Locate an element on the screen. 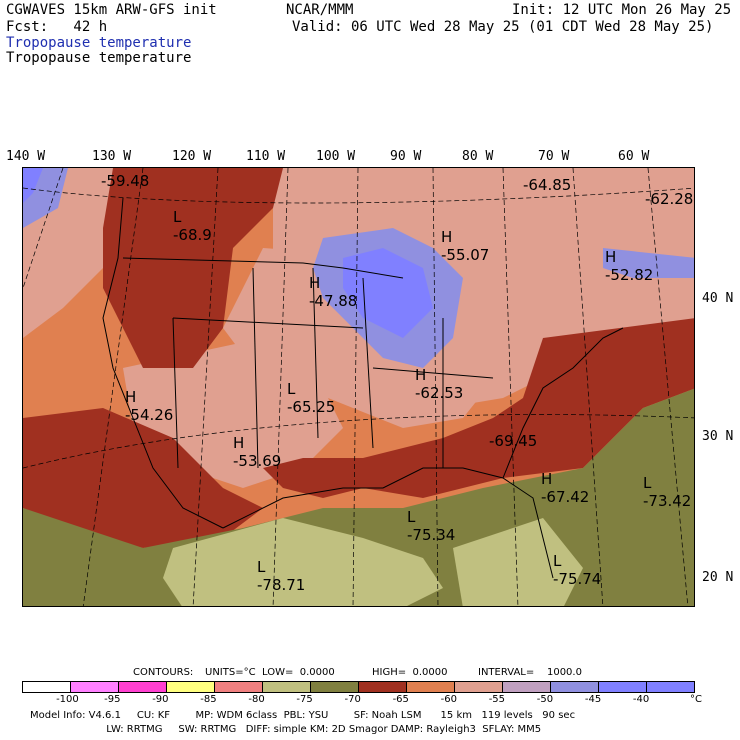  colorbar-tick-label: -65 is located at coordinates (400, 699).